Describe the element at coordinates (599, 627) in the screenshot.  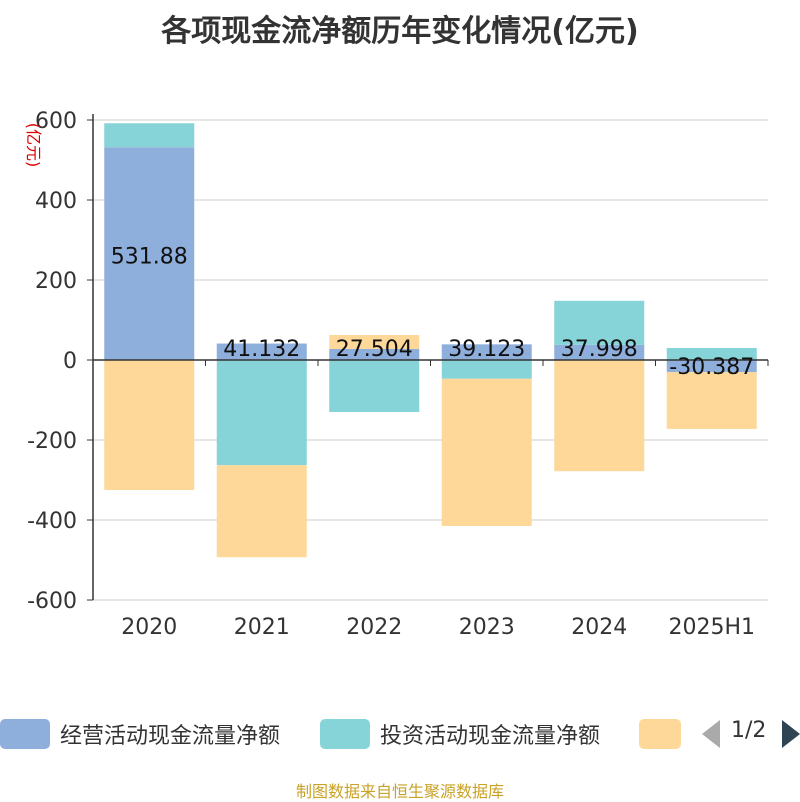
I see `x-tick-label: 2024` at that location.